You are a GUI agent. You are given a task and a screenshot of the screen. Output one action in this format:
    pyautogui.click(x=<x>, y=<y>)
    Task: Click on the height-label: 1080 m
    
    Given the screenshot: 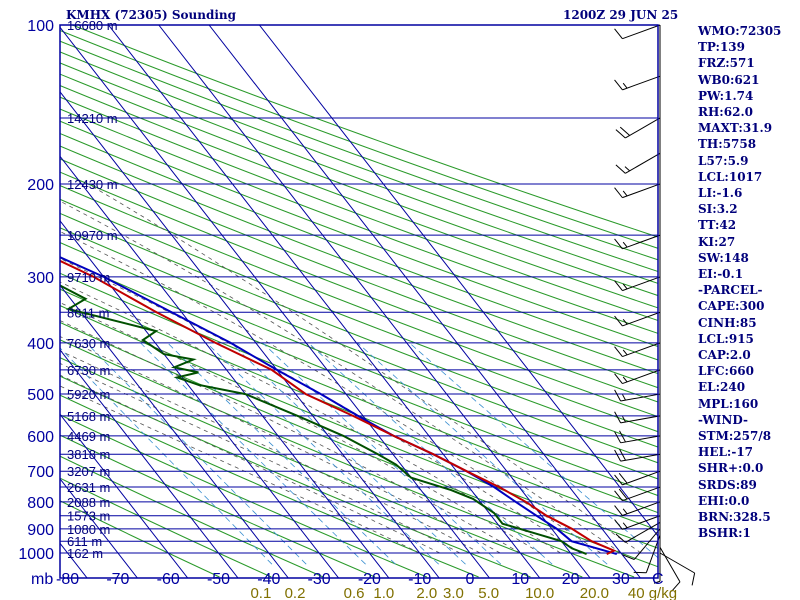 What is the action you would take?
    pyautogui.click(x=88, y=529)
    